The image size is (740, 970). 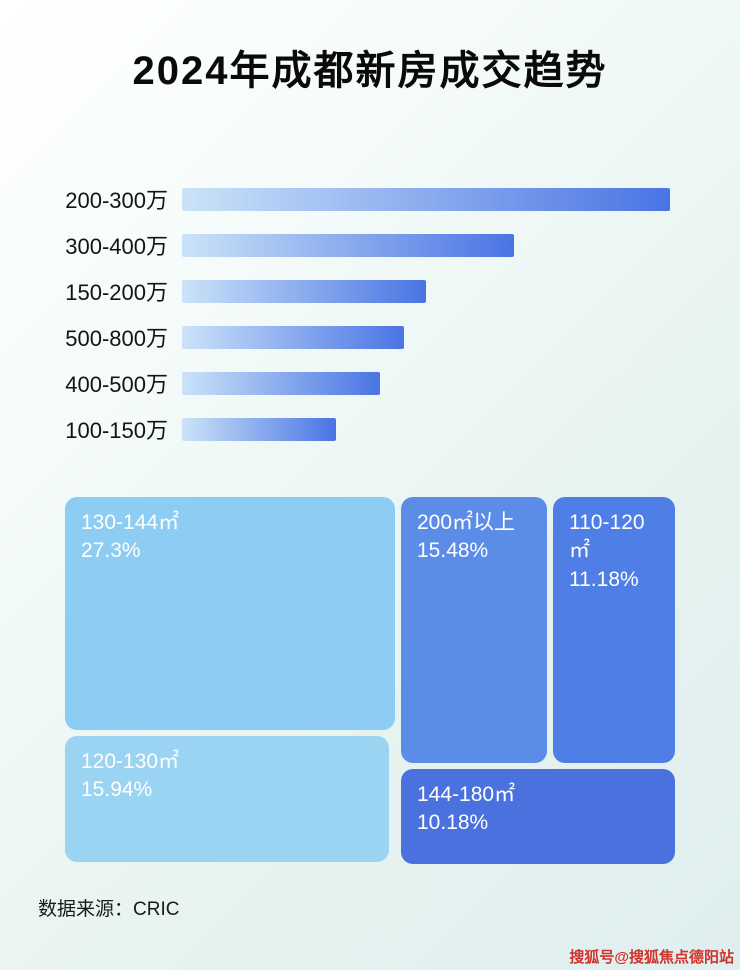 What do you see at coordinates (109, 909) in the screenshot?
I see `data-source-label: 数据来源：CRIC` at bounding box center [109, 909].